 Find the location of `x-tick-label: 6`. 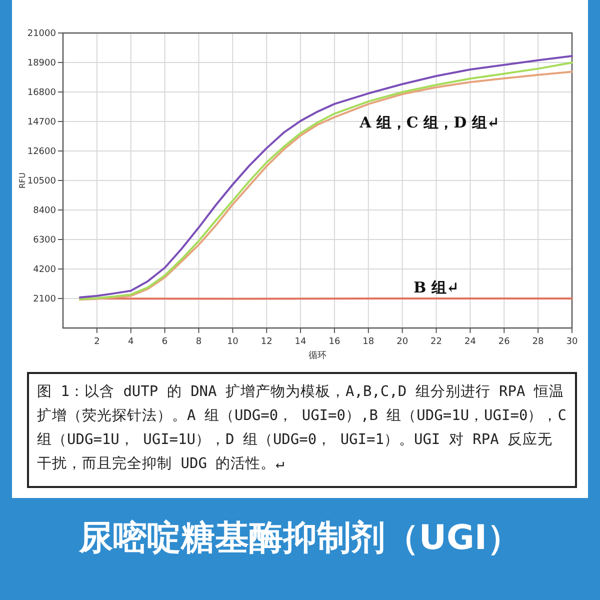

x-tick-label: 6 is located at coordinates (165, 342).